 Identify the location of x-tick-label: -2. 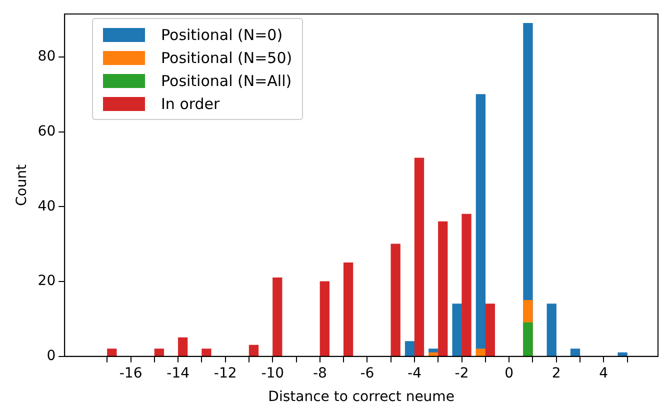
(461, 373).